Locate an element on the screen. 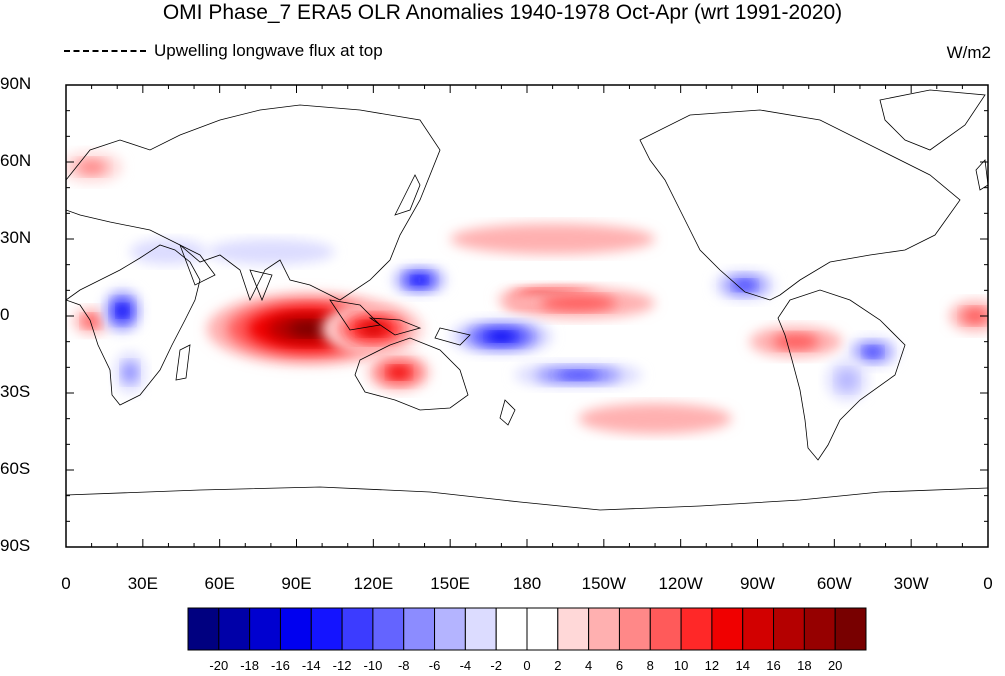 This screenshot has width=1005, height=676. latitude-label: 90N is located at coordinates (16, 83).